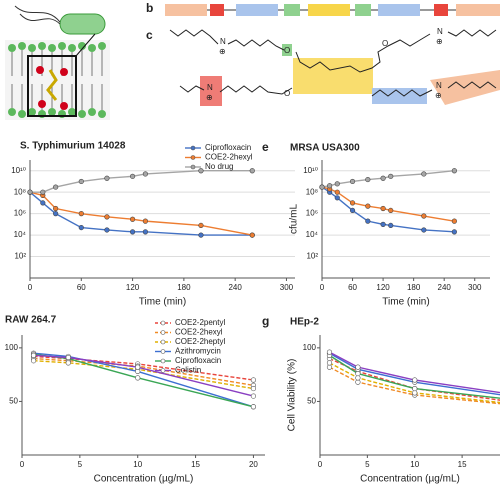 This screenshot has height=500, width=500. Describe the element at coordinates (18, 170) in the screenshot. I see `y-tick-label: 10¹⁰` at that location.